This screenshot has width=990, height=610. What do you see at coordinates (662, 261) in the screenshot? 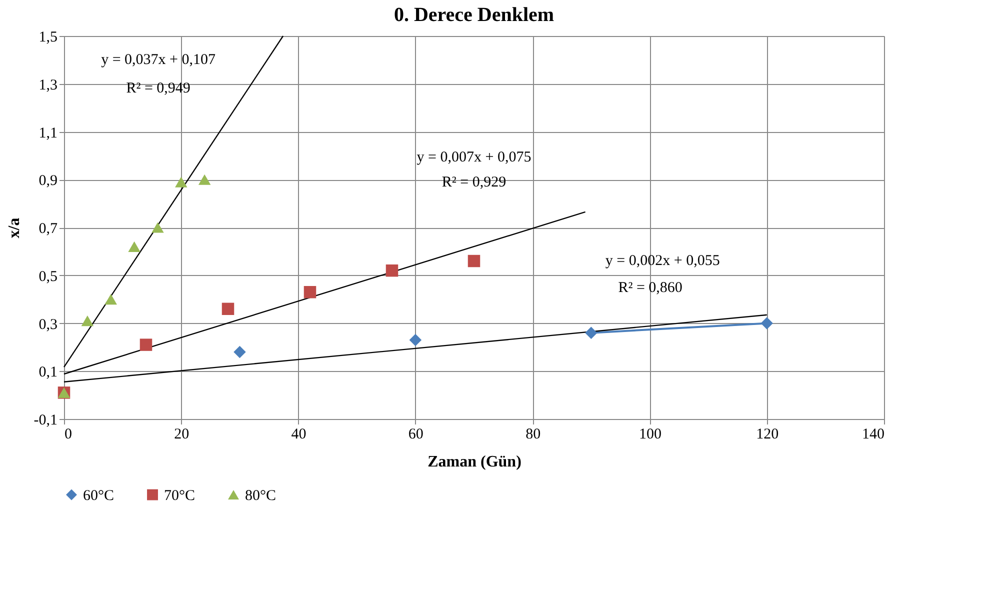
I see `annotation: y = 0,002x + 0,055` at bounding box center [662, 261].